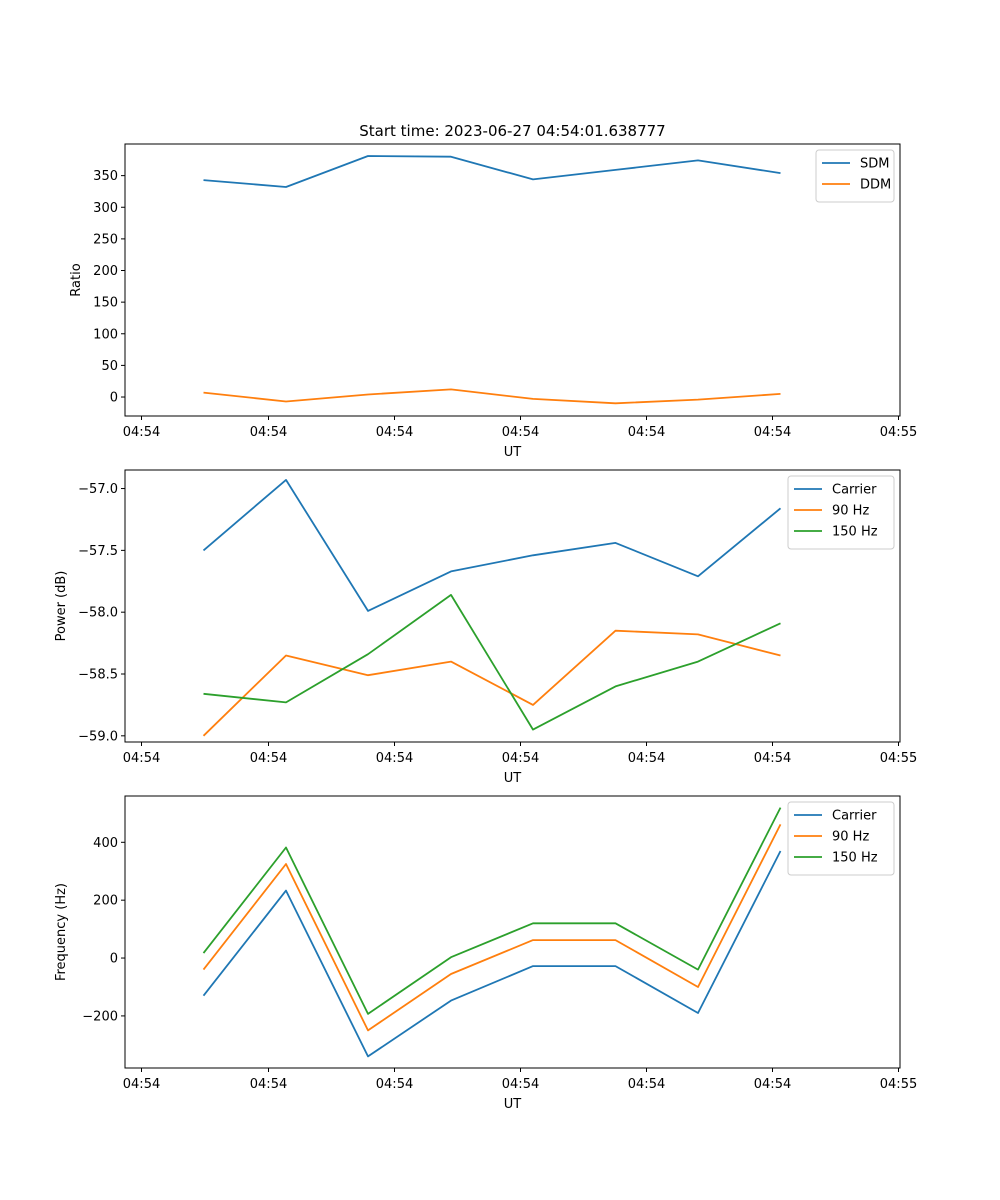 Image resolution: width=1000 pixels, height=1200 pixels. I want to click on legend-label: SDM, so click(874, 164).